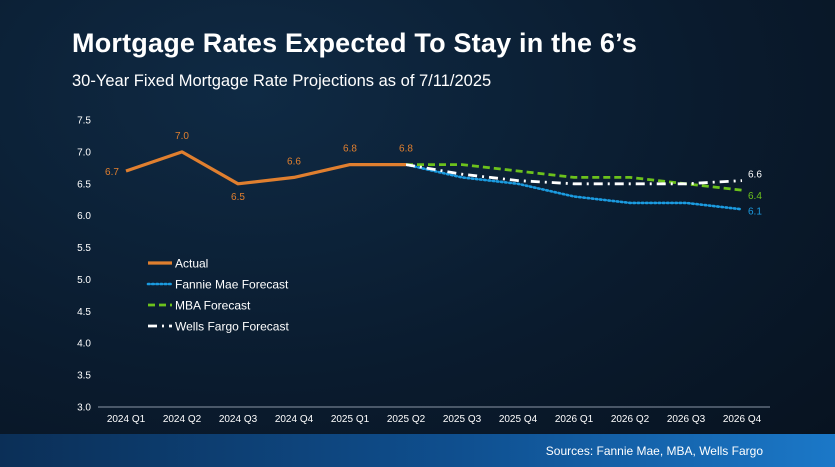 The image size is (835, 467). What do you see at coordinates (182, 419) in the screenshot?
I see `x-tick-label: 2024 Q2` at bounding box center [182, 419].